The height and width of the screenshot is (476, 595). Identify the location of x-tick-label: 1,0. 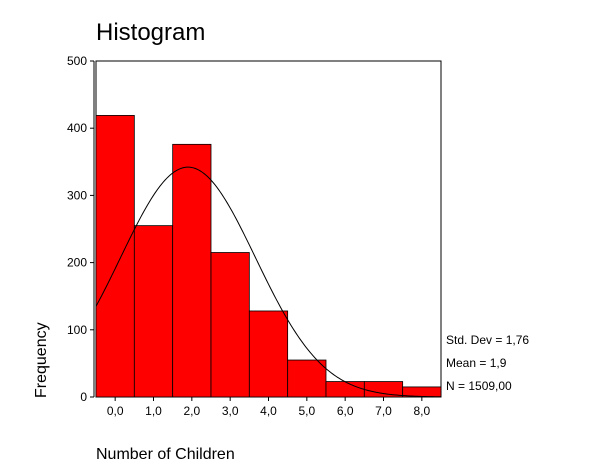
(153, 411).